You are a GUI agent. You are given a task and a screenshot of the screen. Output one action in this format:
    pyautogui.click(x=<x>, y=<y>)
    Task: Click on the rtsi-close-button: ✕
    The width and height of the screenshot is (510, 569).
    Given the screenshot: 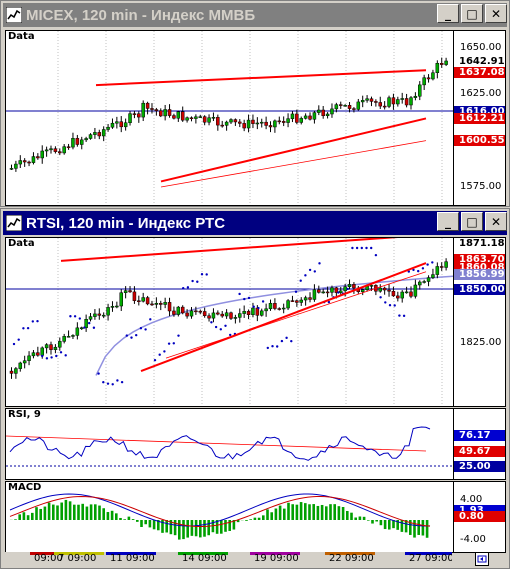 What is the action you would take?
    pyautogui.click(x=496, y=221)
    